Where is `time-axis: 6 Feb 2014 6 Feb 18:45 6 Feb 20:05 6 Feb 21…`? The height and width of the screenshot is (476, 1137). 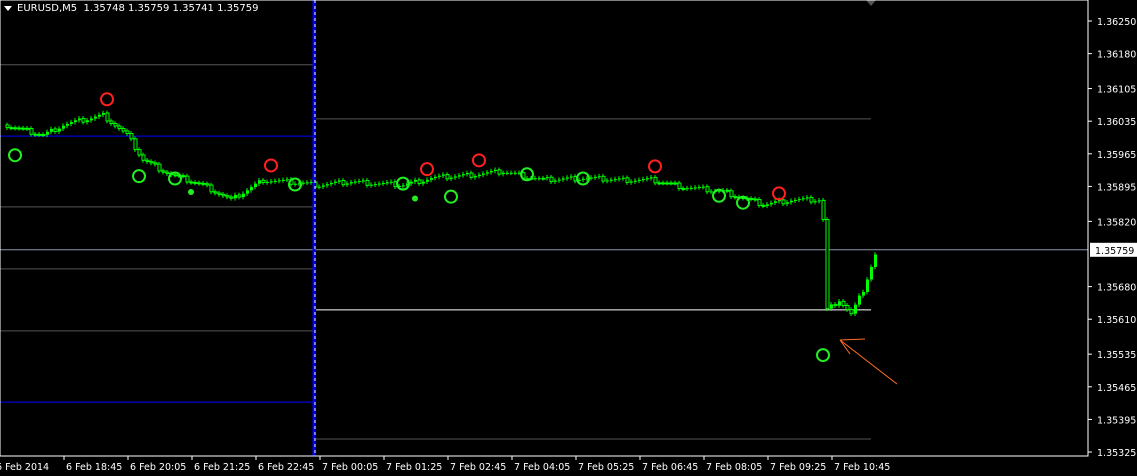
time-axis: 6 Feb 2014 6 Feb 18:45 6 Feb 20:05 6 Feb 21… is located at coordinates (445, 464).